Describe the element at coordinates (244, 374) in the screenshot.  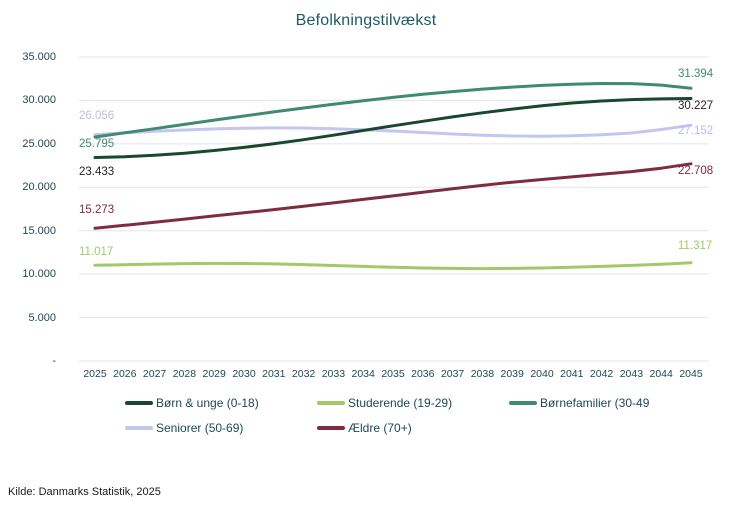
I see `x-axis-label: 2030` at that location.